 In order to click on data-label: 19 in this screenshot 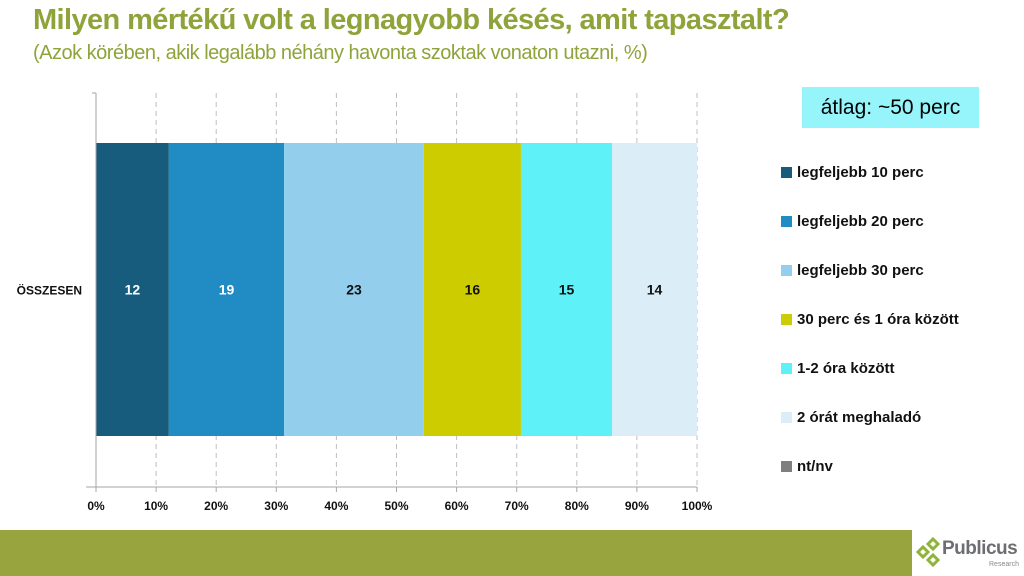, I will do `click(227, 290)`.